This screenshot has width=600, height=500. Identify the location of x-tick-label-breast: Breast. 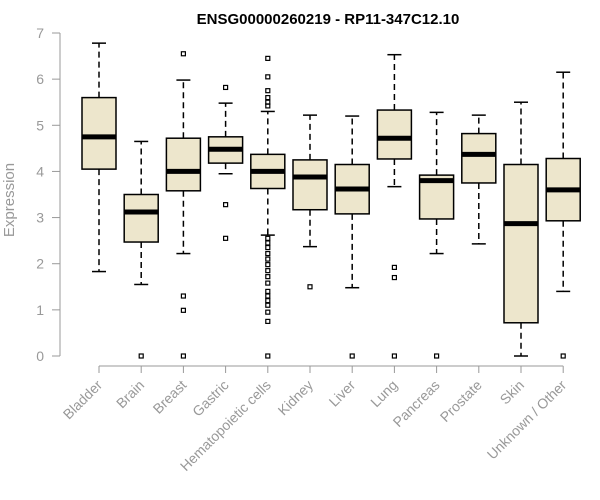
(170, 397).